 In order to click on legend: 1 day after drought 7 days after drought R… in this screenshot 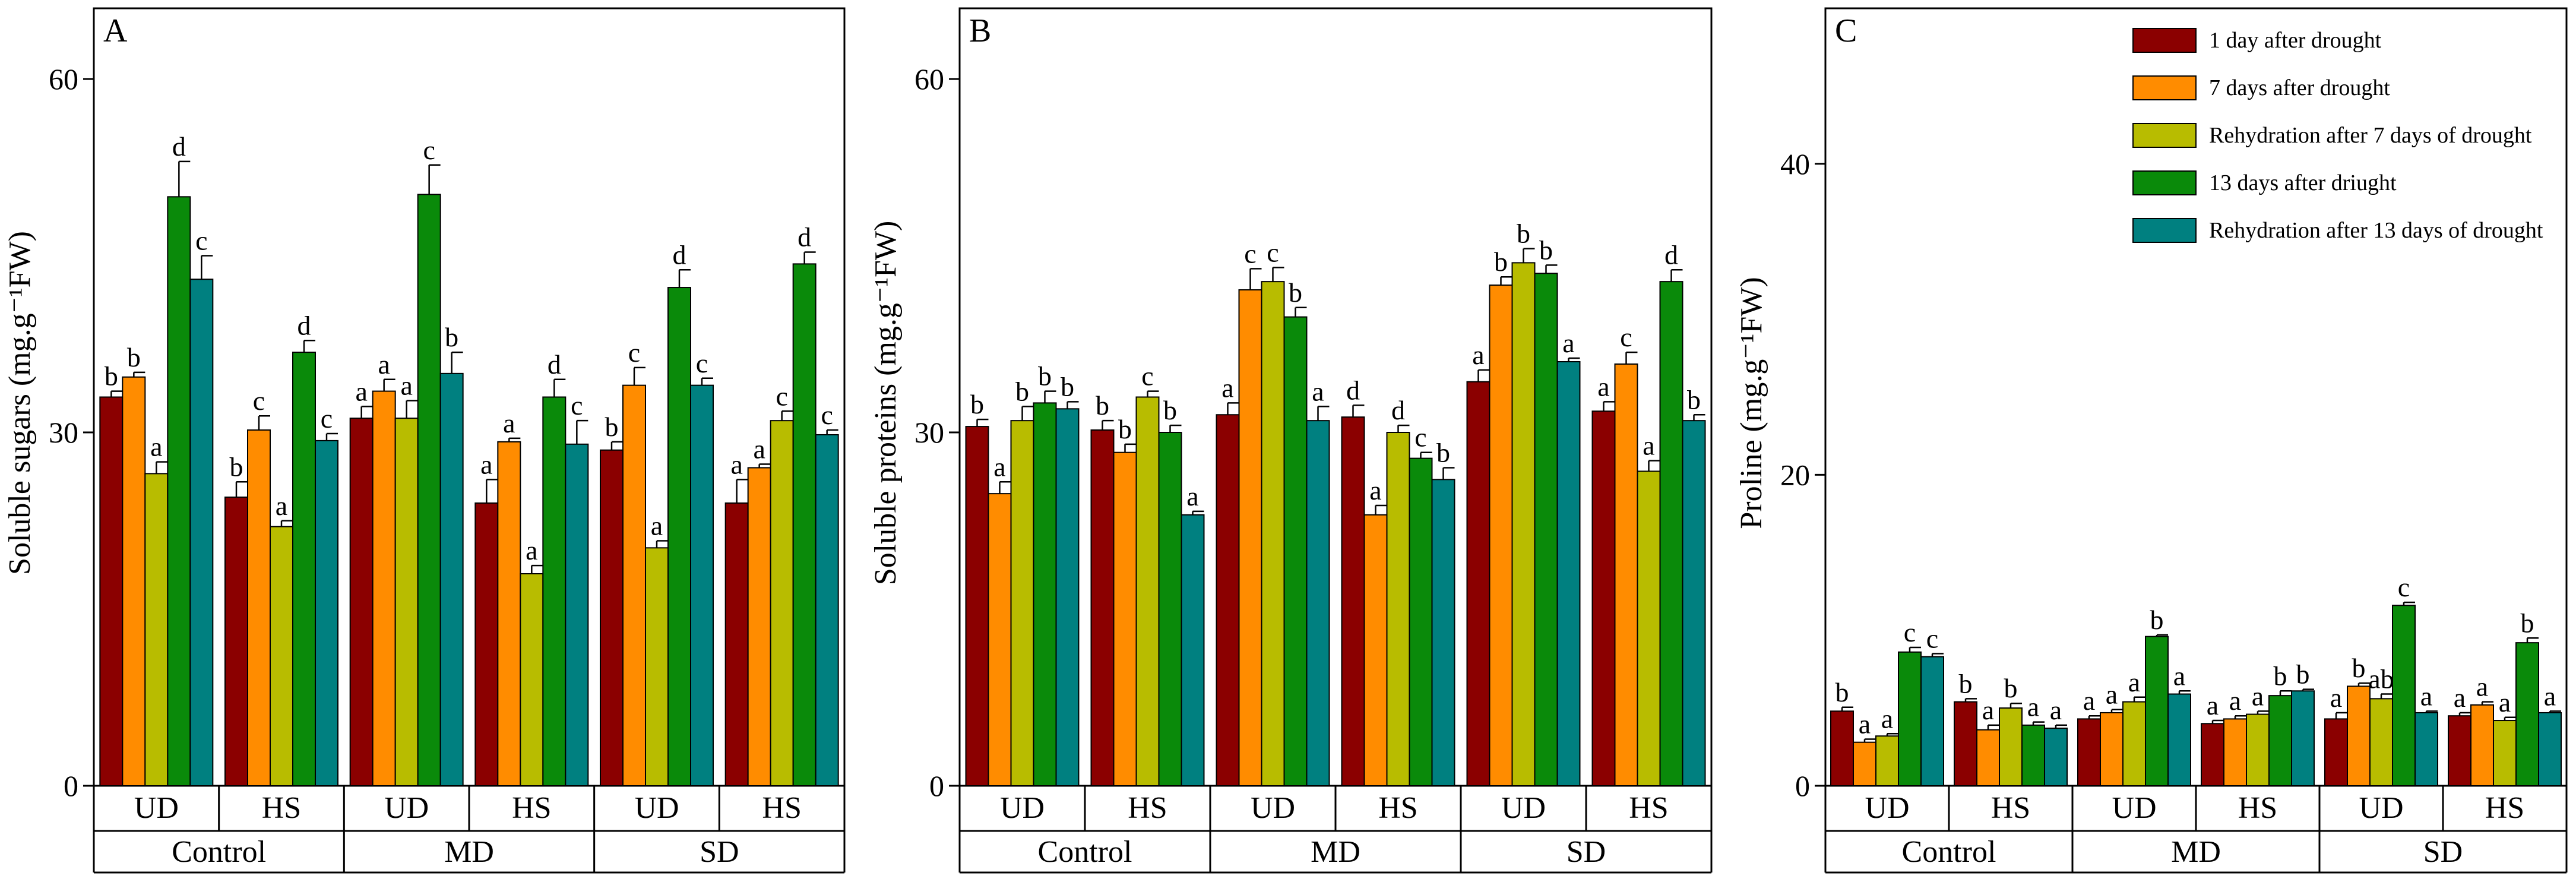, I will do `click(2337, 135)`.